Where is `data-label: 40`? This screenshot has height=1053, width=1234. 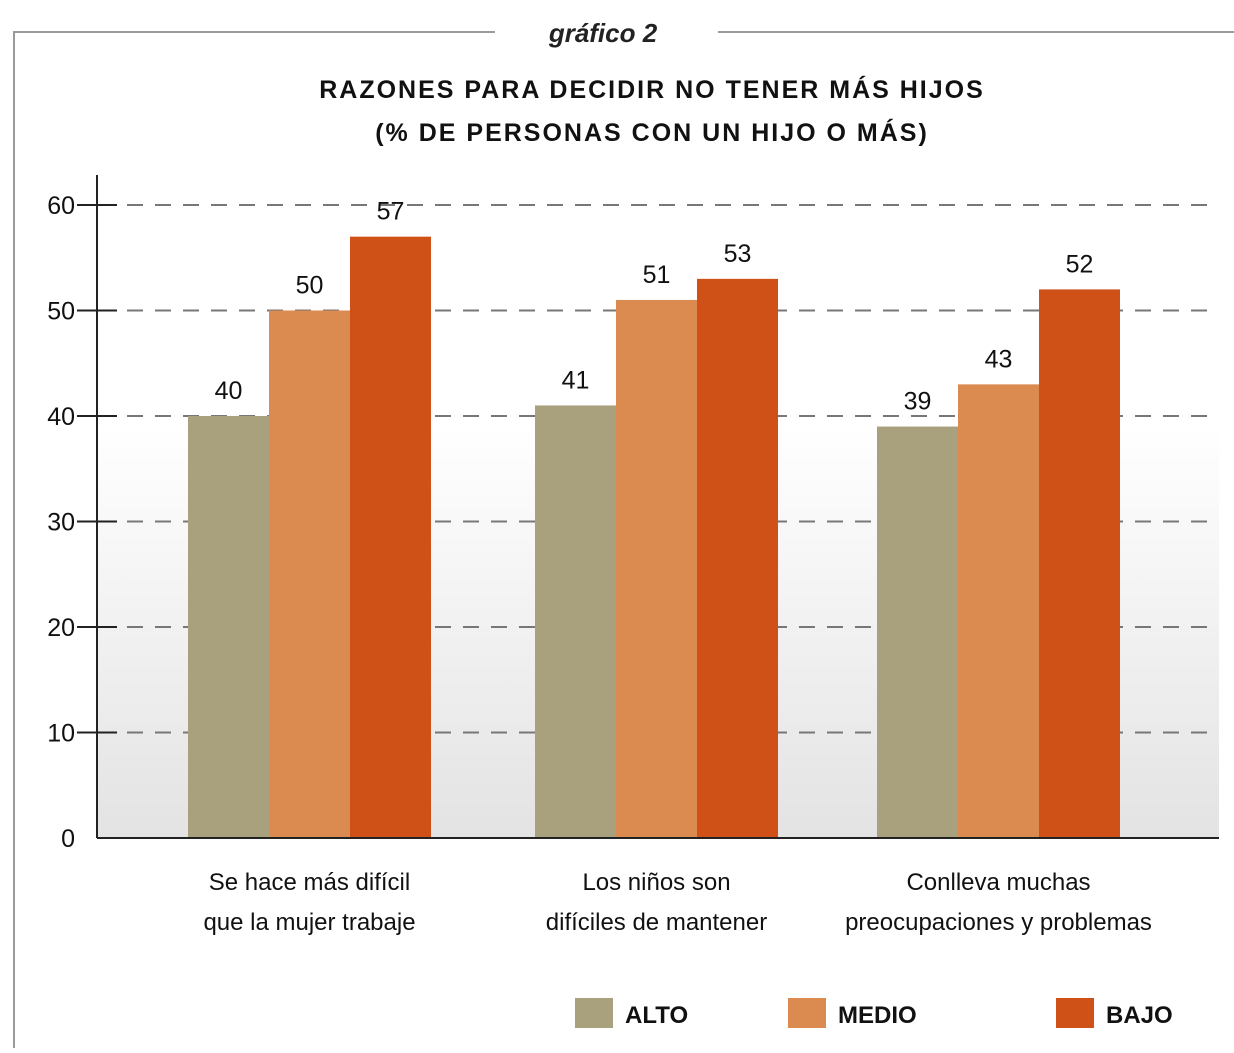
data-label: 40 is located at coordinates (229, 391).